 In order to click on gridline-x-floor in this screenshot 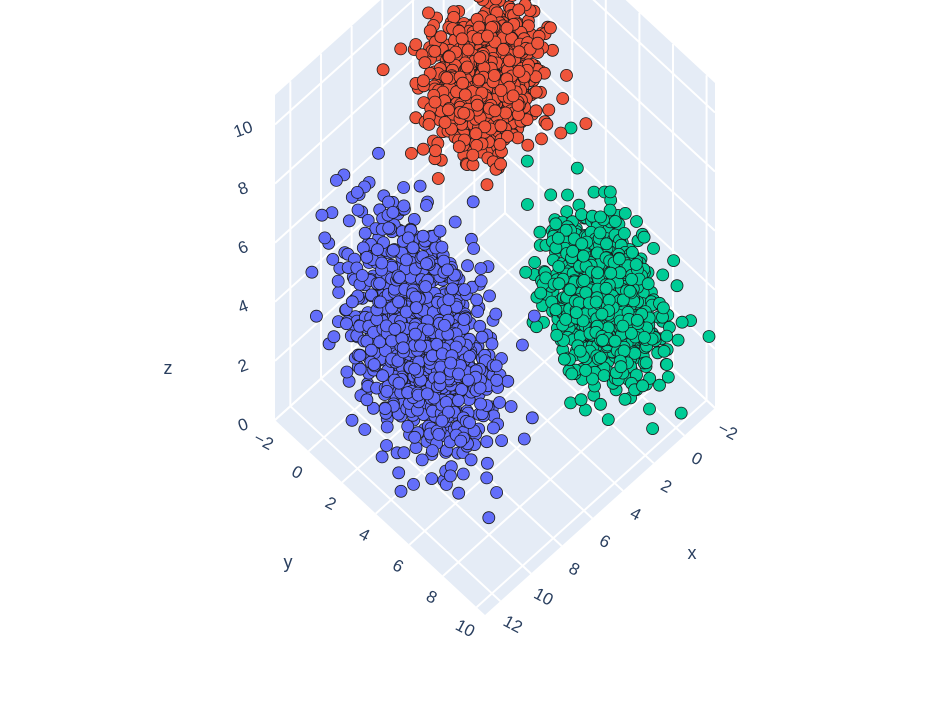, I will do `click(395, 503)`.